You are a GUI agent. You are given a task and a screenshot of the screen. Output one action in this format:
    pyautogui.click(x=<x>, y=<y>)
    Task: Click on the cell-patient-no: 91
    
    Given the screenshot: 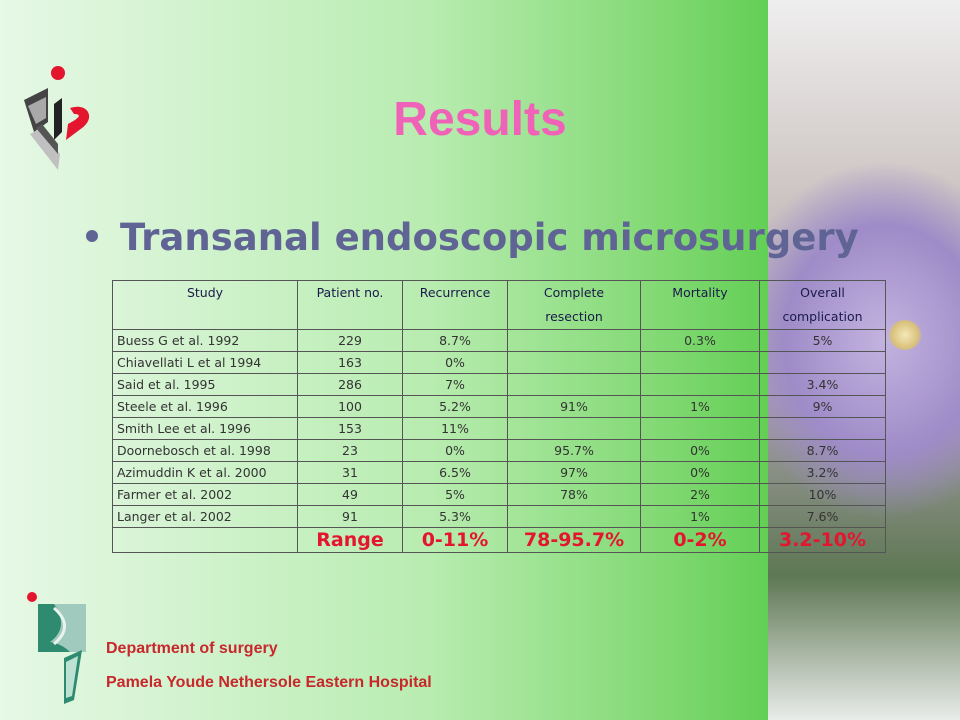 What is the action you would take?
    pyautogui.click(x=350, y=516)
    